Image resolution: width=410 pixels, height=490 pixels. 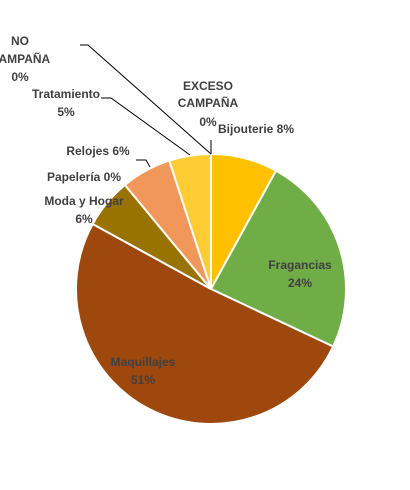 I want to click on label-tratamiento-1: 5%, so click(x=66, y=112).